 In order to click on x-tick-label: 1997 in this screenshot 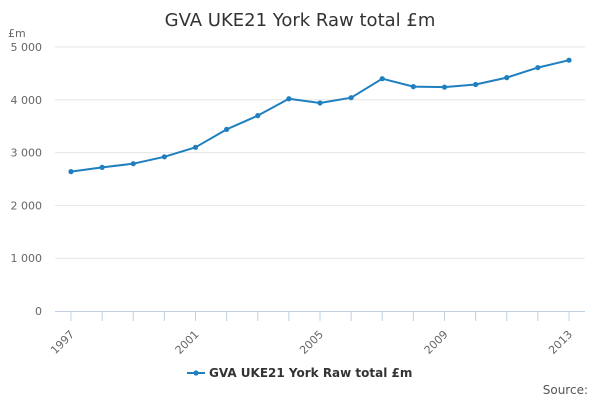, I will do `click(62, 342)`.